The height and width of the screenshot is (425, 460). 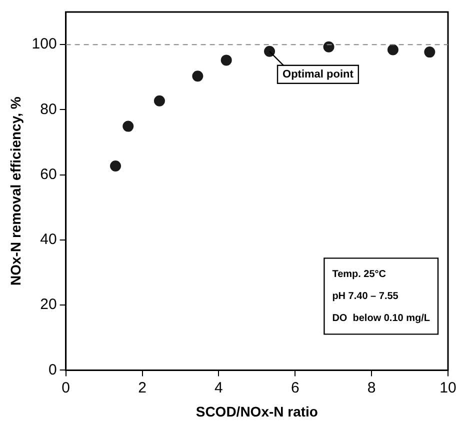 I want to click on y-tick-label: 100, so click(x=44, y=44).